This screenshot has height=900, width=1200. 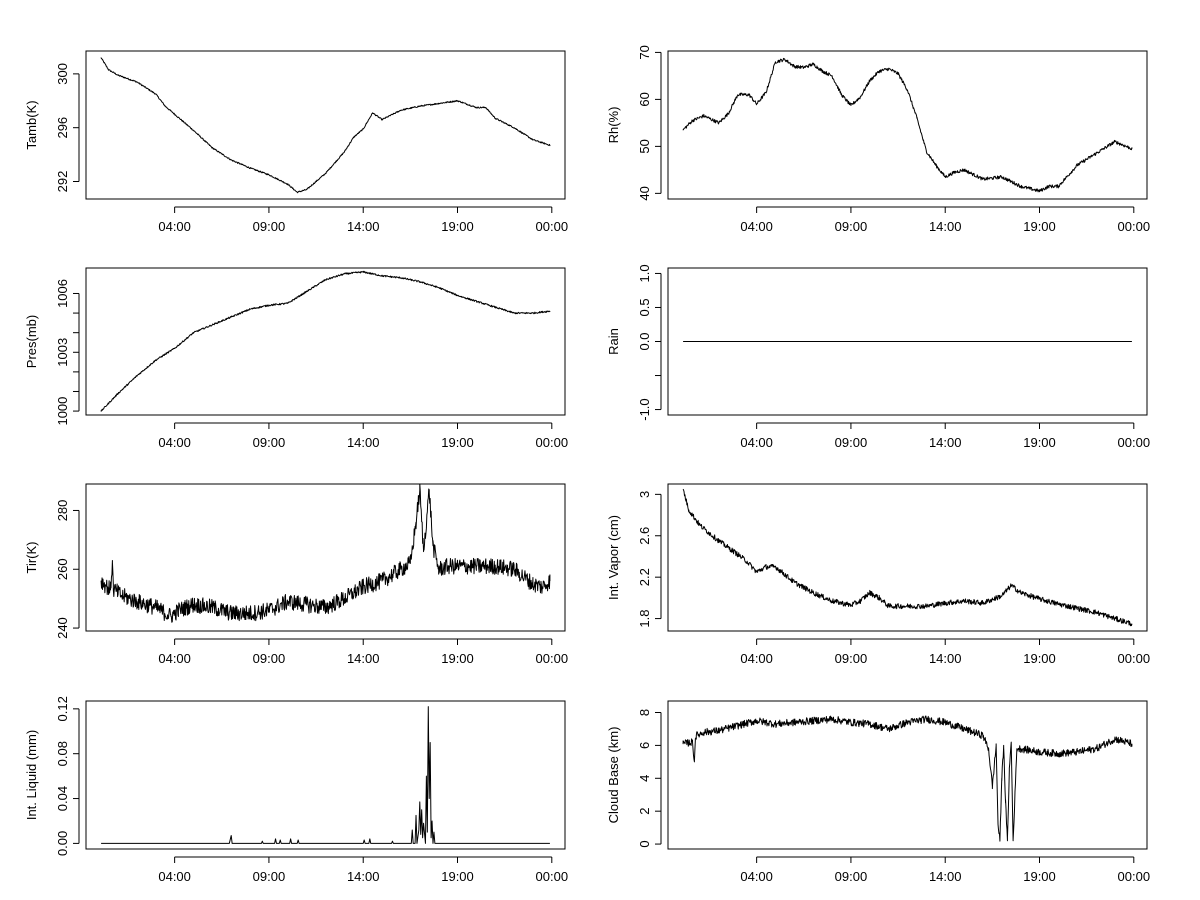 I want to click on y-tick-label: 6, so click(x=644, y=745).